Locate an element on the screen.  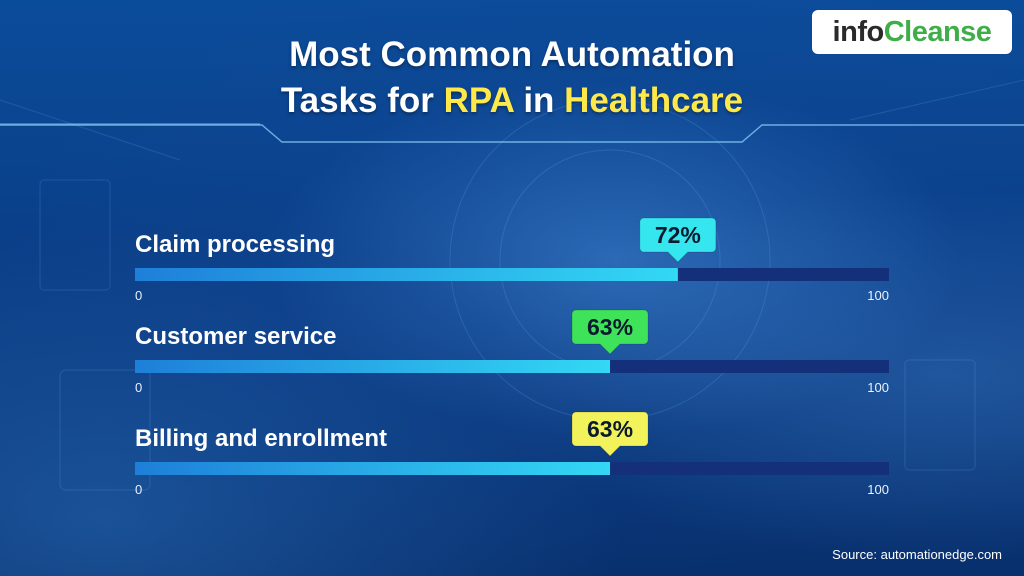
title-part-tasks: Tasks for is located at coordinates (362, 100).